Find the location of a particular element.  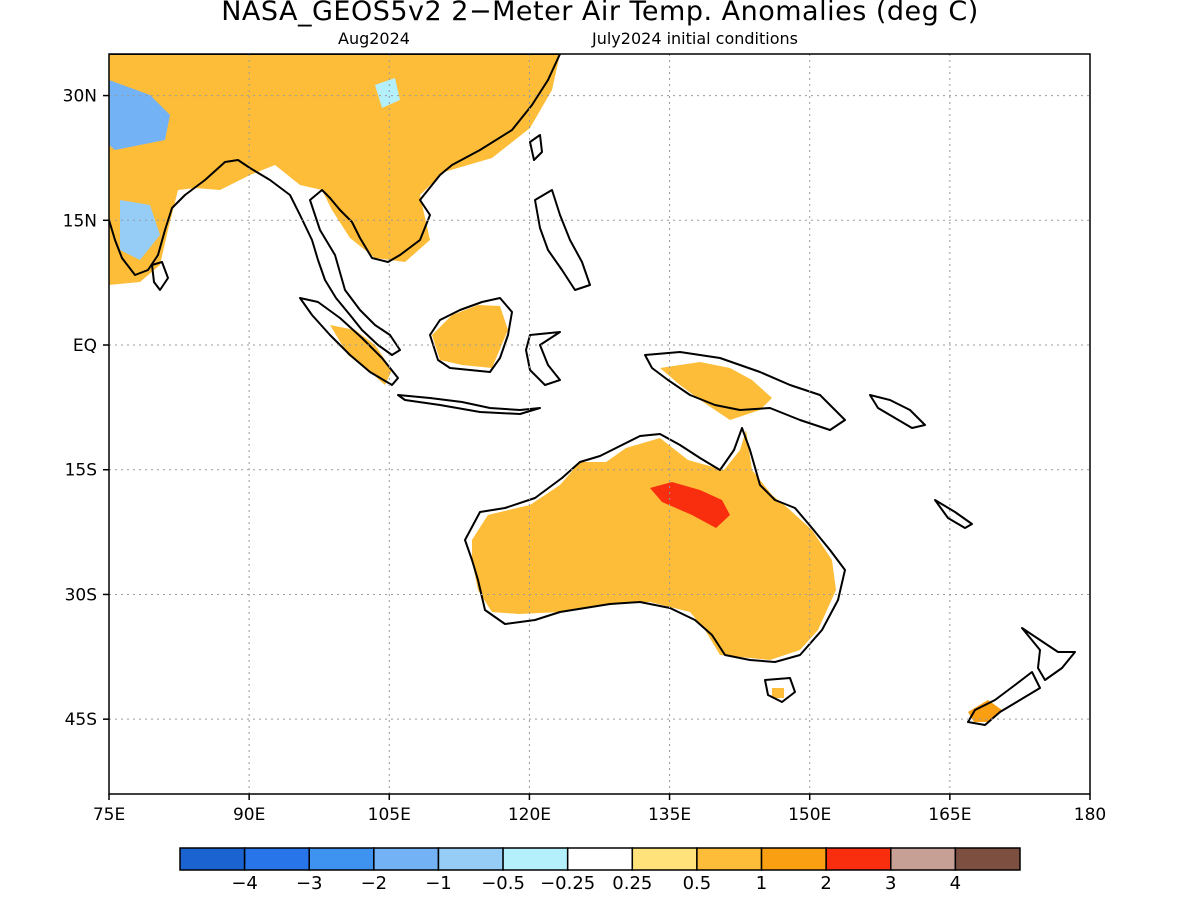

borneo-coastline is located at coordinates (471, 335).